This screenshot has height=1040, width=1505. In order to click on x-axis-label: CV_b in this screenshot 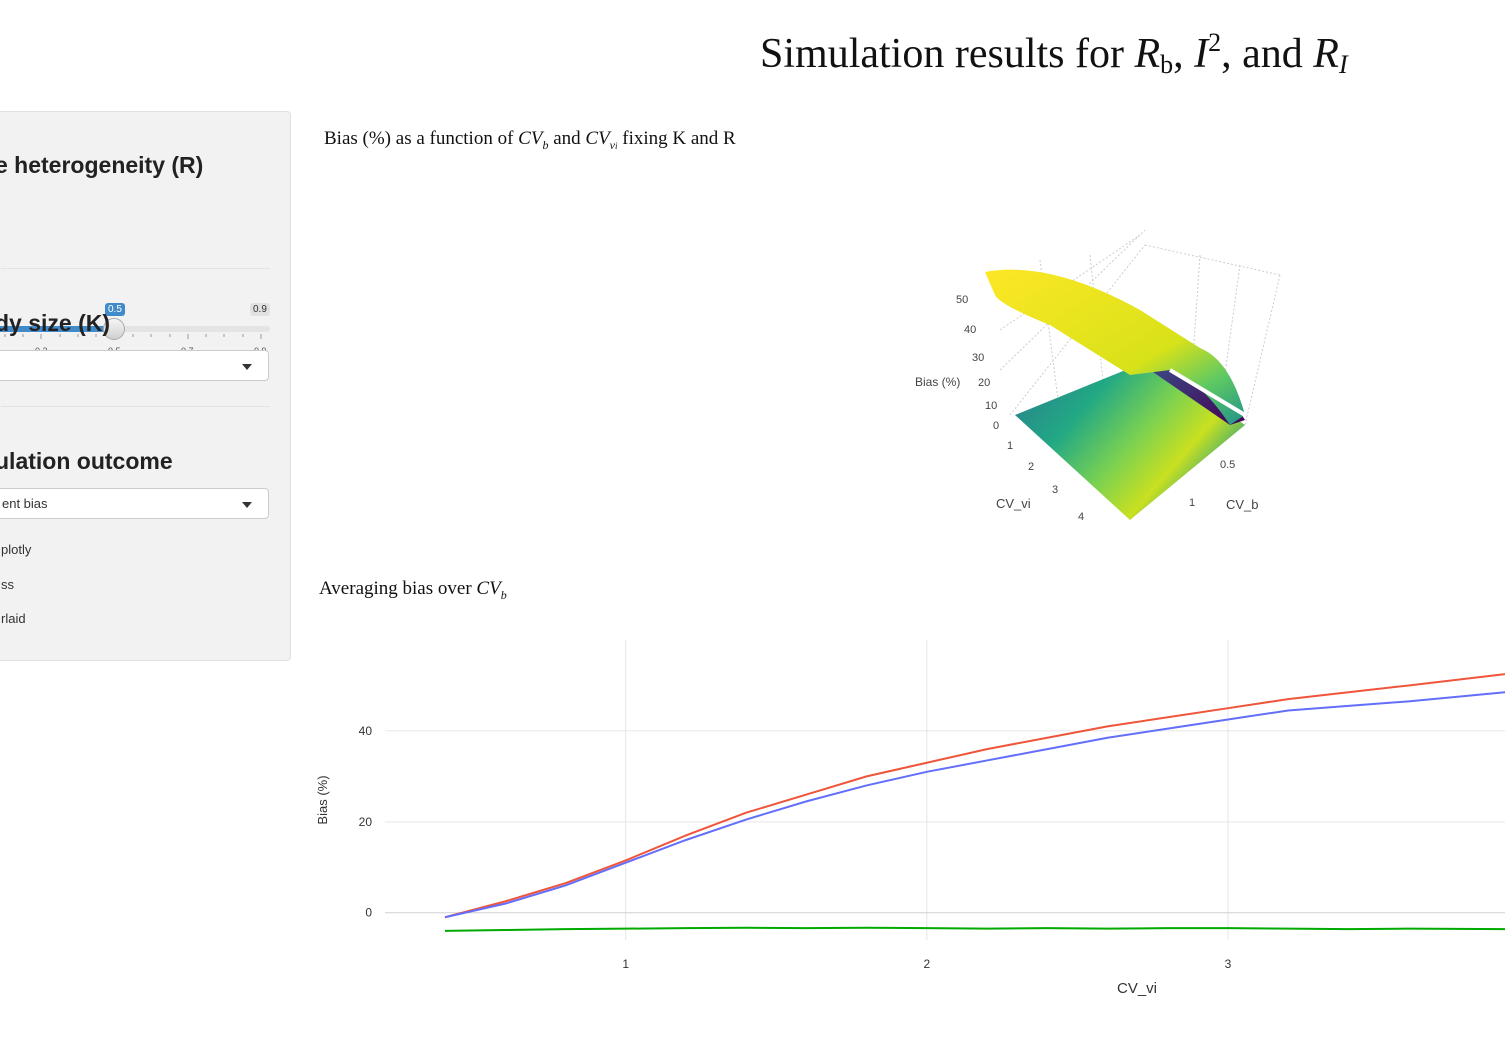, I will do `click(1242, 504)`.